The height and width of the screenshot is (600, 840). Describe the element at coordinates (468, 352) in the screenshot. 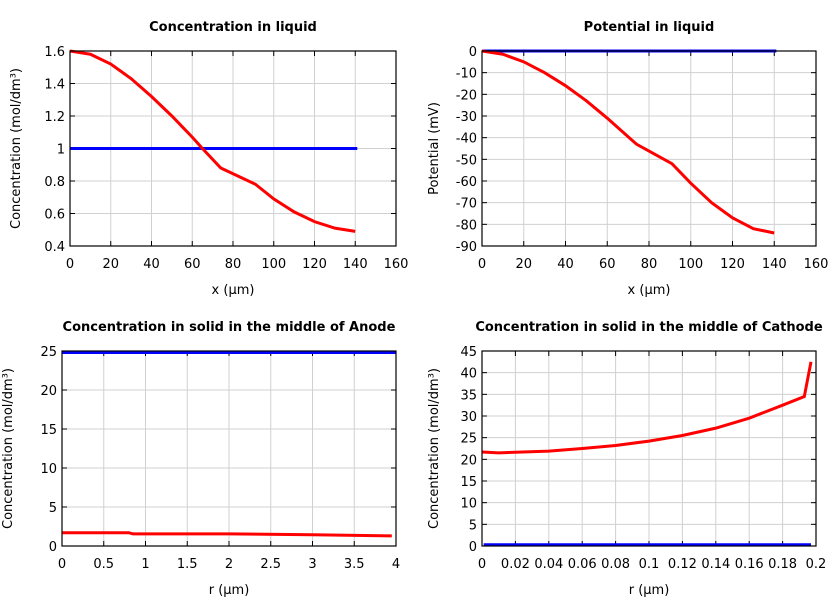

I see `y-tick-label: 45` at that location.